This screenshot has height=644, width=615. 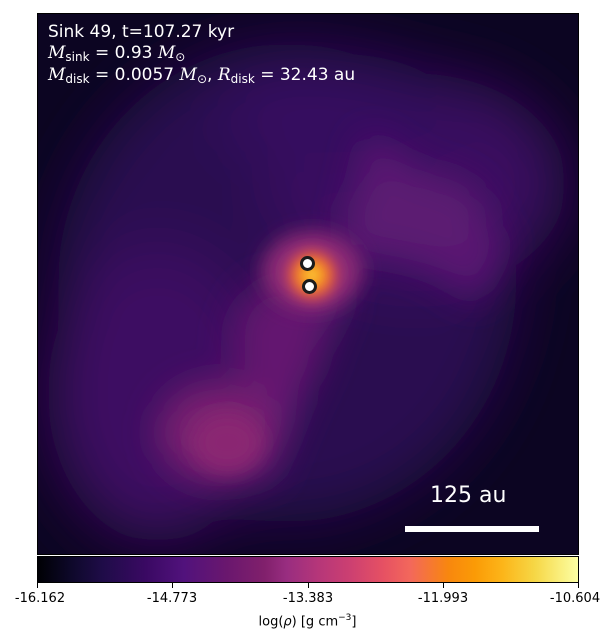 What do you see at coordinates (172, 598) in the screenshot?
I see `colorbar-tick-label: -14.773` at bounding box center [172, 598].